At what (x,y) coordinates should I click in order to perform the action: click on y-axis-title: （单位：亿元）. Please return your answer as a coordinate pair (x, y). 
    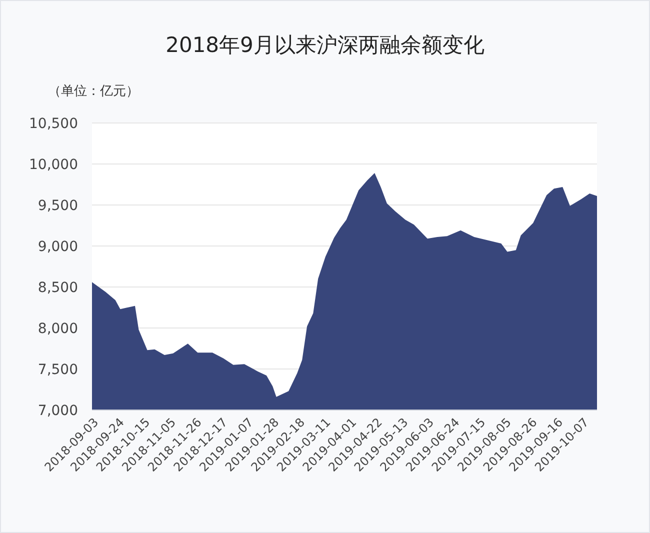
    Looking at the image, I should click on (93, 91).